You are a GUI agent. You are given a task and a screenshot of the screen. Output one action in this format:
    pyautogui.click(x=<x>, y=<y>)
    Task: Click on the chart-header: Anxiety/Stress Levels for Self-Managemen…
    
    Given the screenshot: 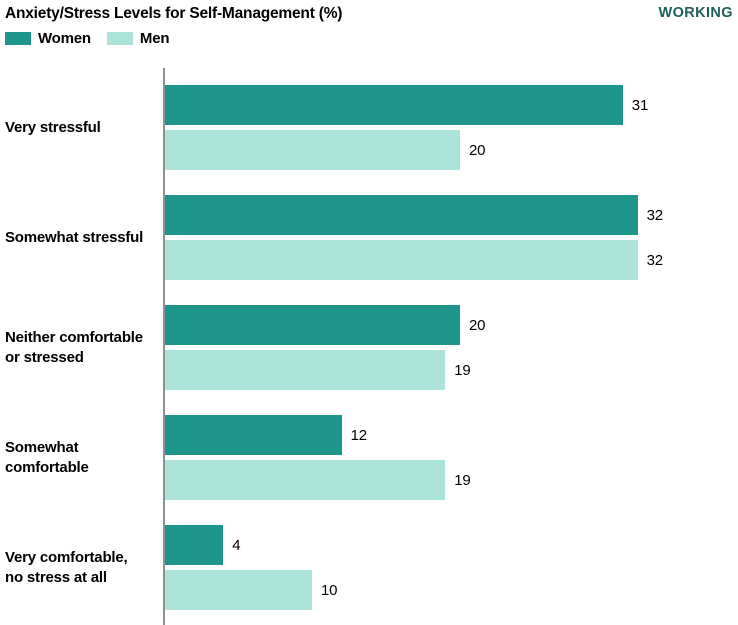 What is the action you would take?
    pyautogui.click(x=369, y=11)
    